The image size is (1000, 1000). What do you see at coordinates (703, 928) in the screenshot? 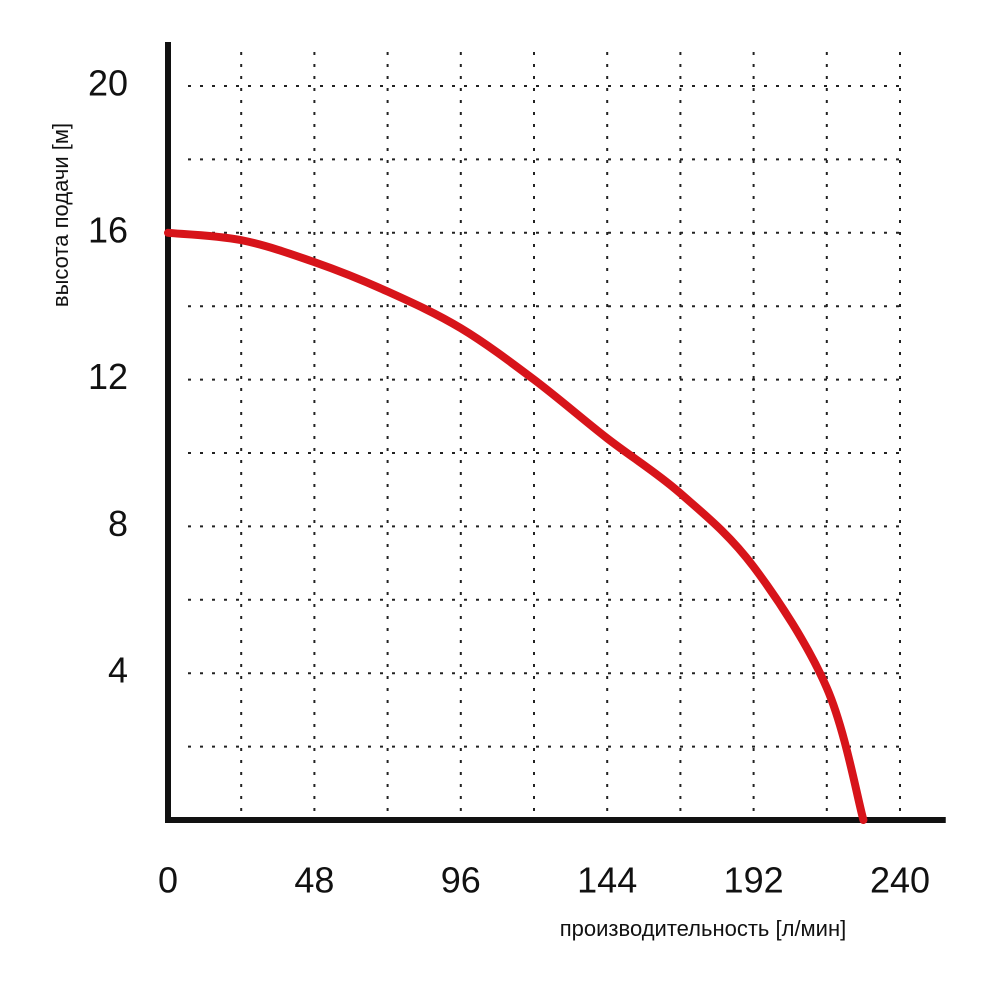
I see `x-axis-title: производительность [л/мин]` at bounding box center [703, 928].